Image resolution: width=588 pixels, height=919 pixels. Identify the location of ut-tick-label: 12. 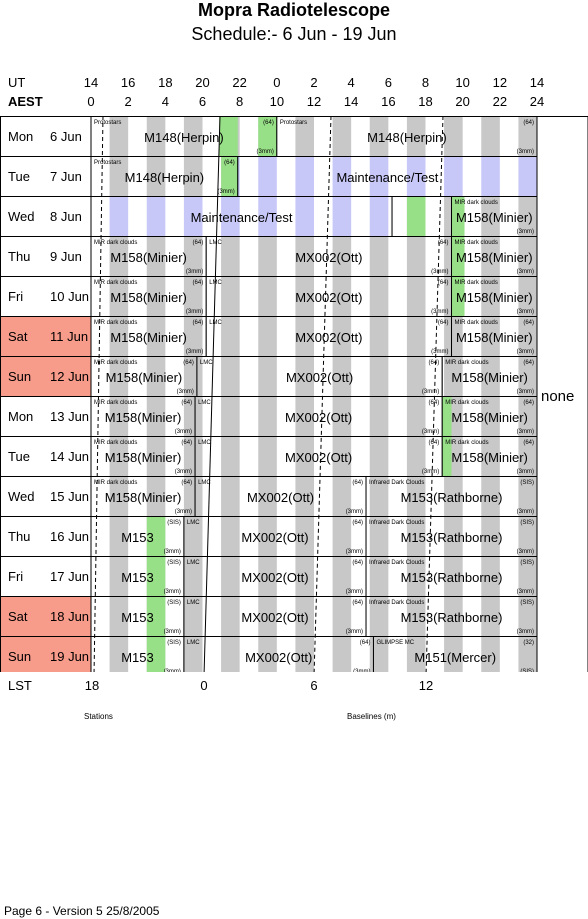
(500, 82).